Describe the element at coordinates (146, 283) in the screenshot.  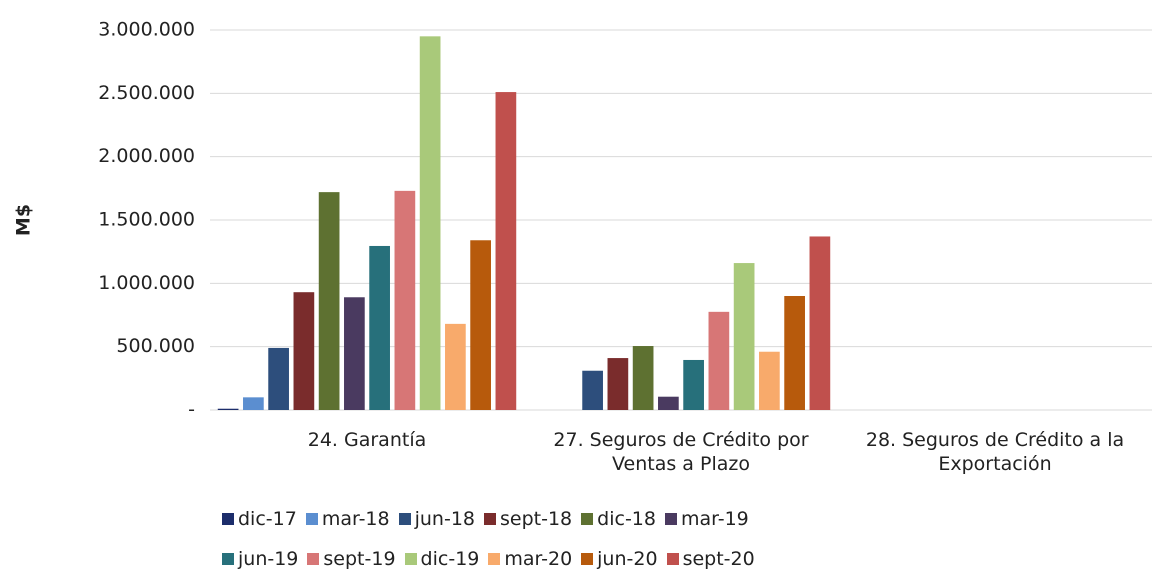
I see `y-tick-label: 1.000.000` at that location.